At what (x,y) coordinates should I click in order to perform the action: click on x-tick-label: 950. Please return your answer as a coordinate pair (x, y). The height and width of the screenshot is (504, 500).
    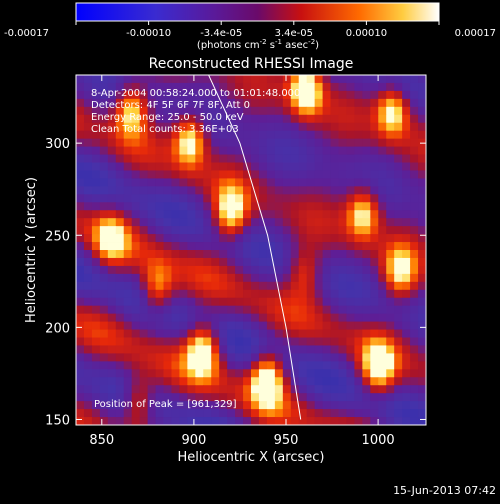
    Looking at the image, I should click on (286, 440).